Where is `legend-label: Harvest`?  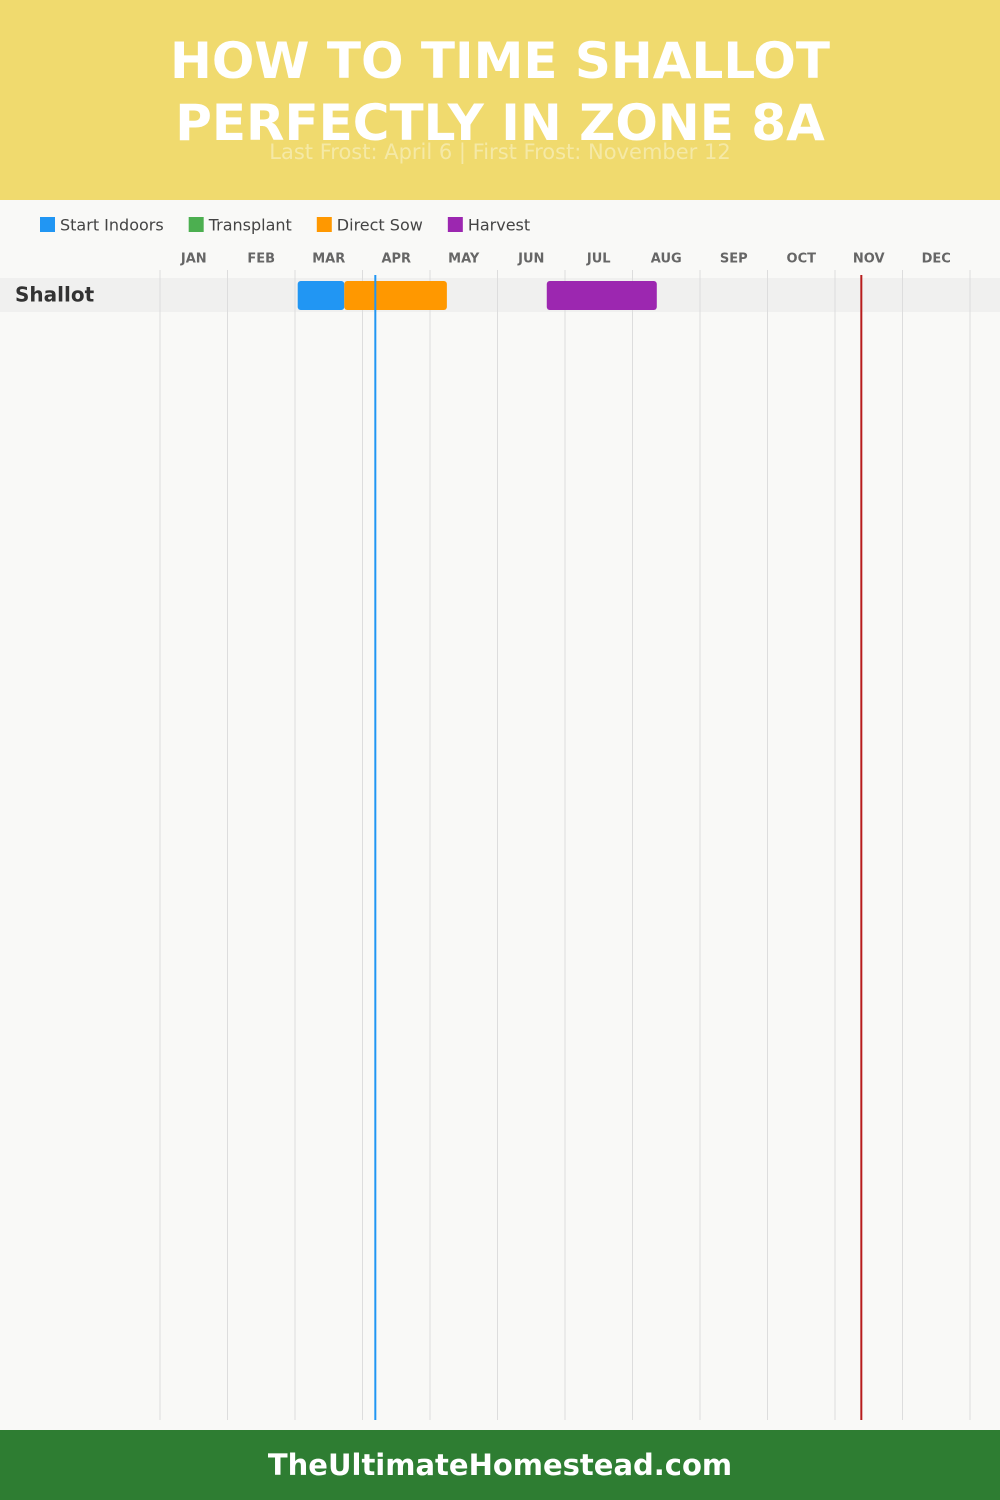
legend-label: Harvest is located at coordinates (499, 225).